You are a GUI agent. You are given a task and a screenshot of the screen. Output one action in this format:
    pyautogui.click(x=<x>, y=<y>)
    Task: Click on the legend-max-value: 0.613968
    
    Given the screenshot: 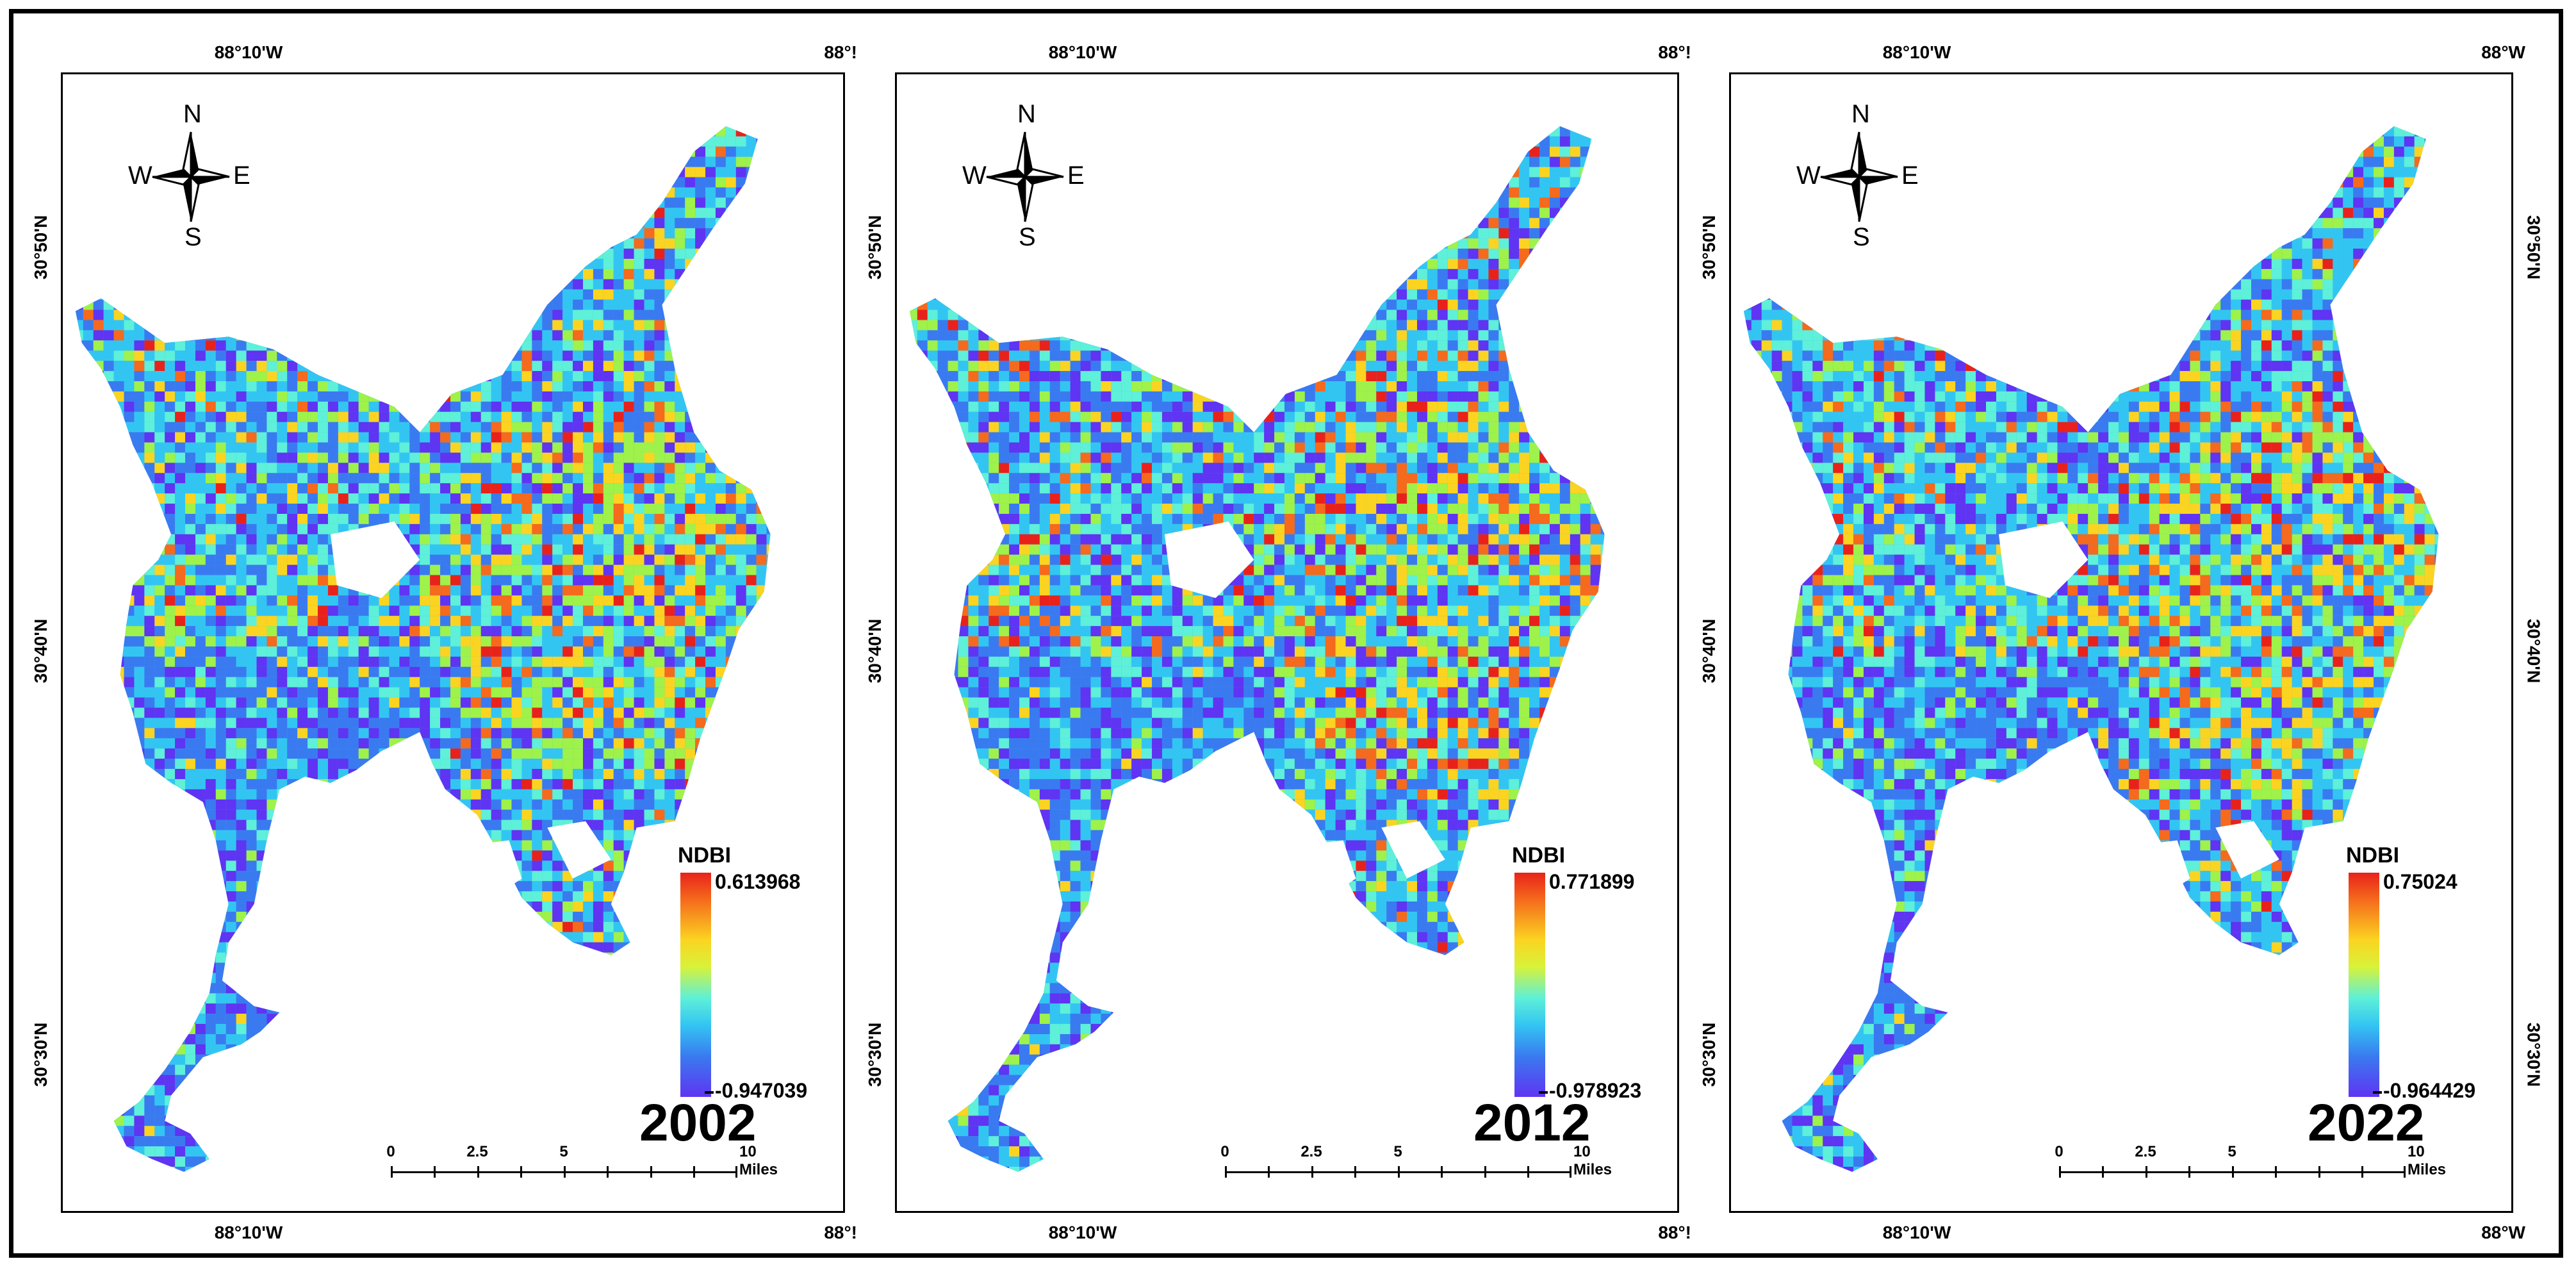 What is the action you would take?
    pyautogui.click(x=758, y=882)
    